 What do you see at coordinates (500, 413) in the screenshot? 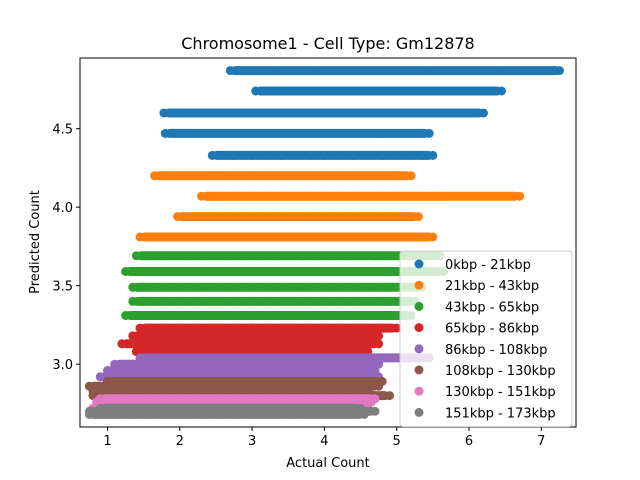
I see `legend-label: 151kbp - 173kbp` at bounding box center [500, 413].